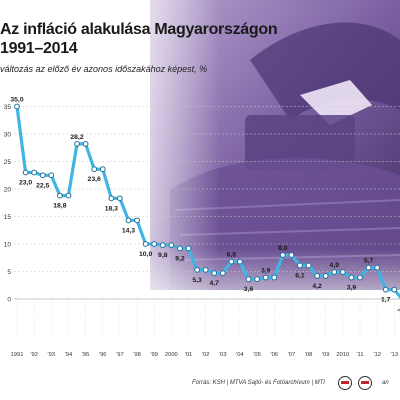 Image resolution: width=400 pixels, height=400 pixels. I want to click on y-tick-label: 35, so click(8, 107).